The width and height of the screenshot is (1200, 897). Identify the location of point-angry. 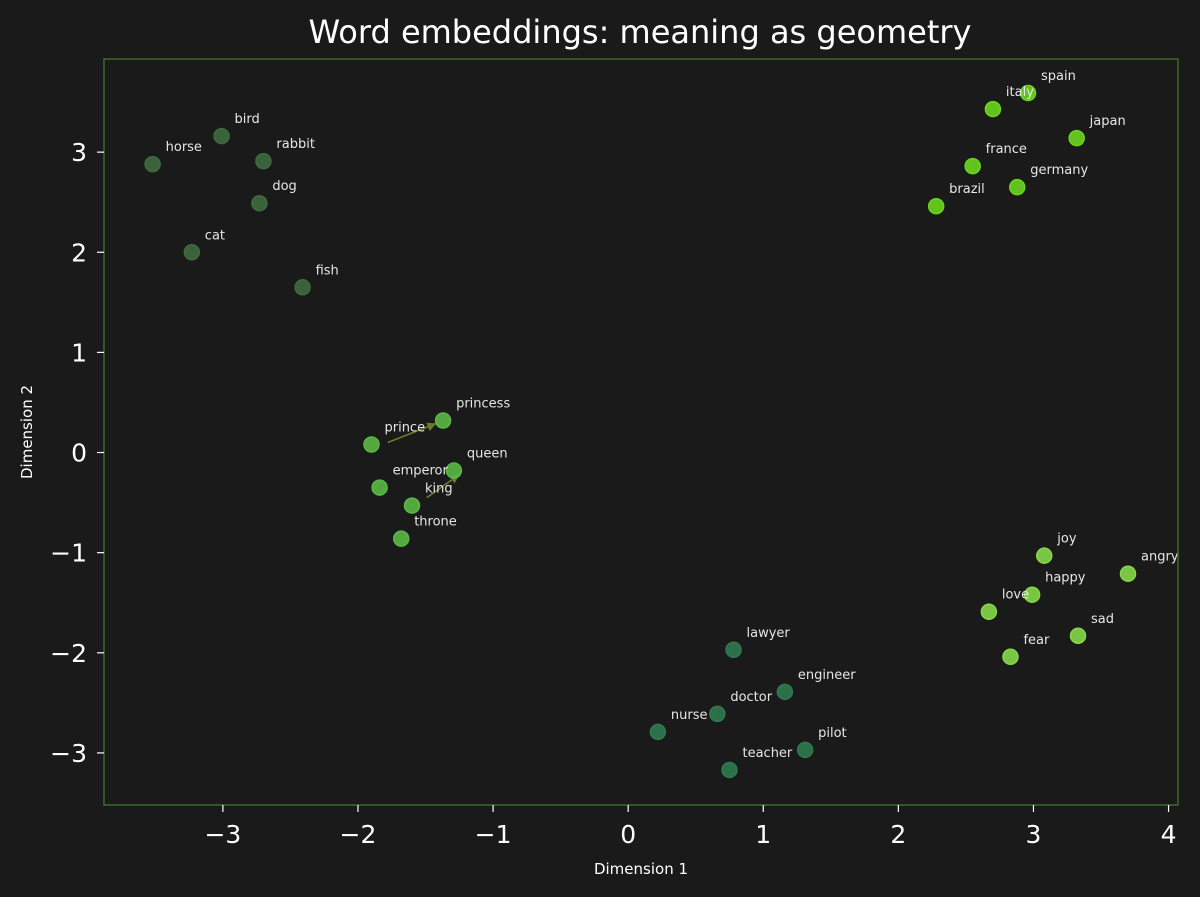
(1128, 573).